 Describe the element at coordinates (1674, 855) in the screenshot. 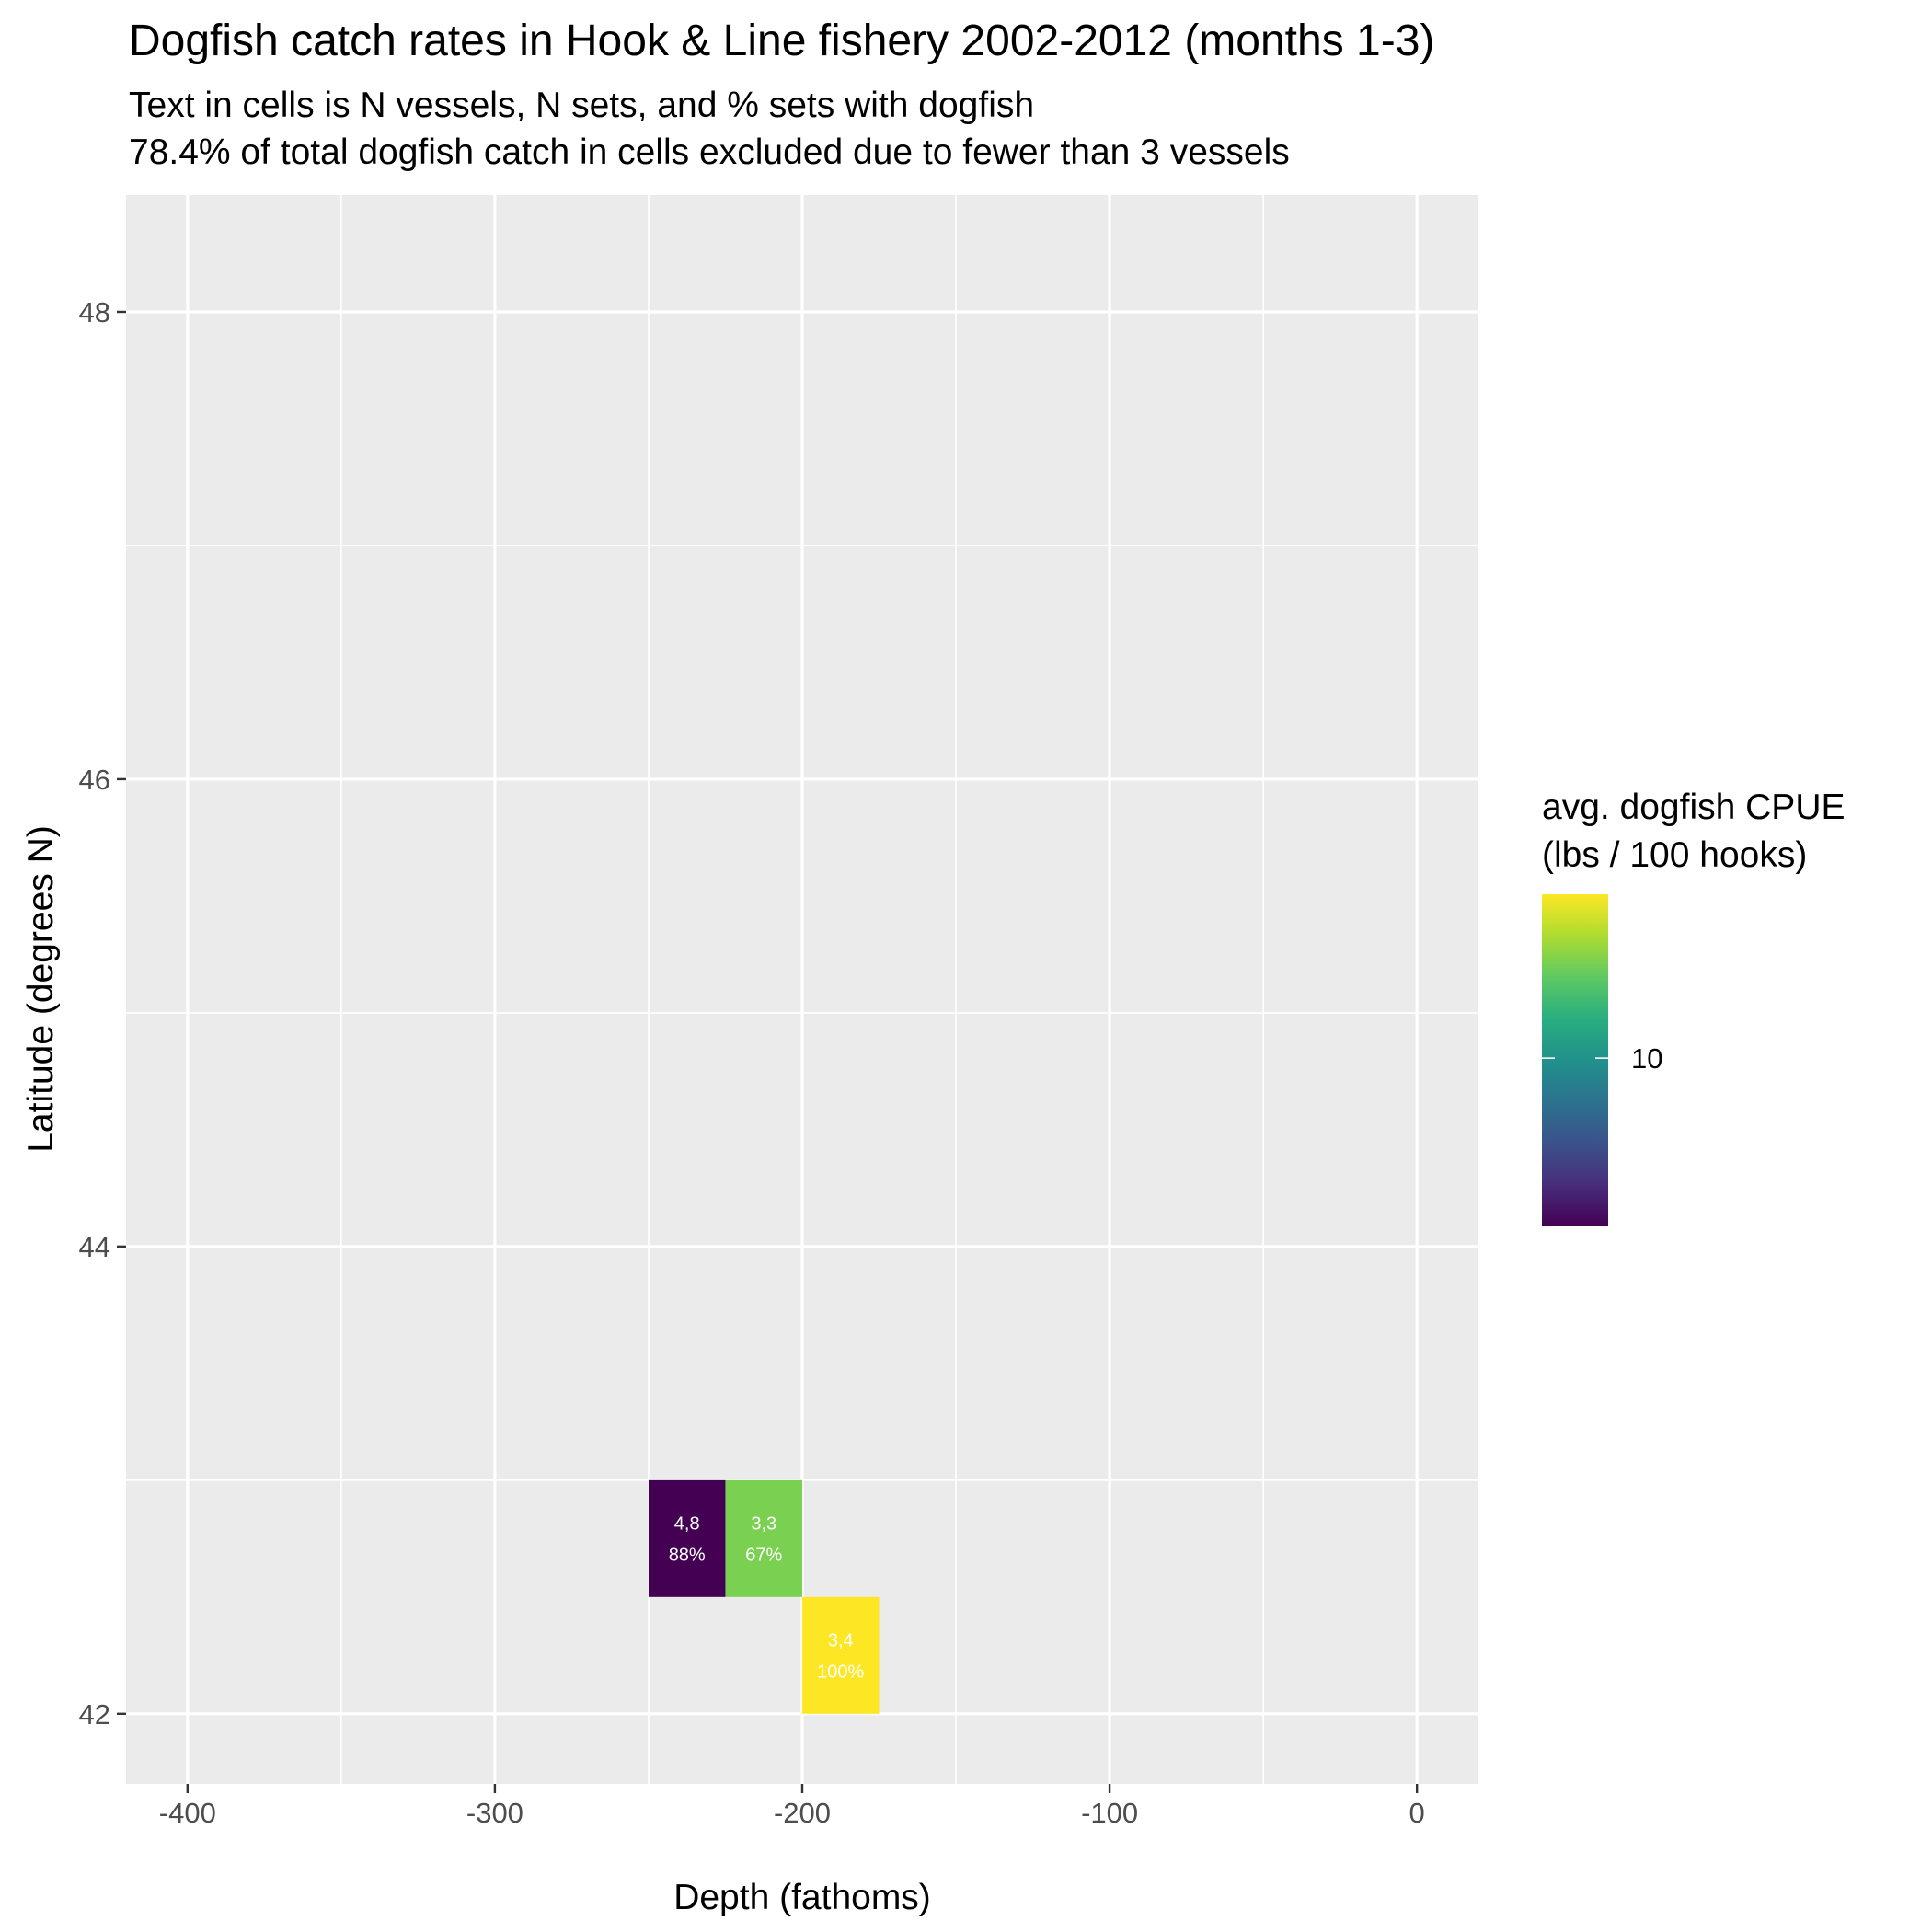

I see `legend-title-line-2: (lbs / 100 hooks)` at that location.